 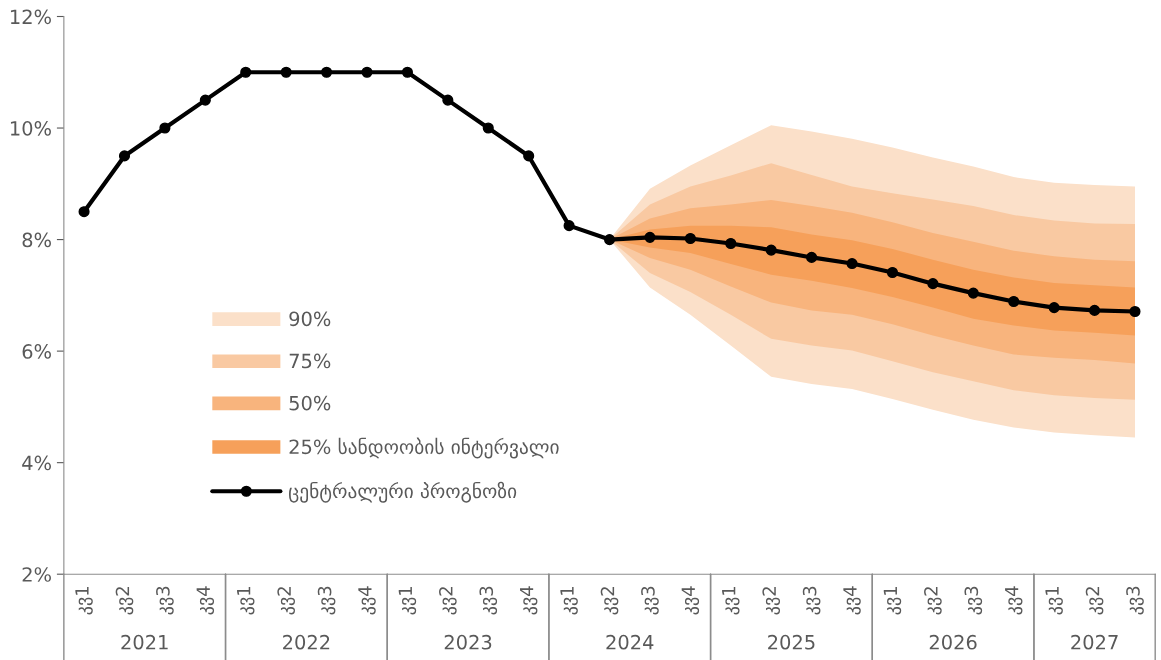 What do you see at coordinates (36, 351) in the screenshot?
I see `y-tick-label: 6%` at bounding box center [36, 351].